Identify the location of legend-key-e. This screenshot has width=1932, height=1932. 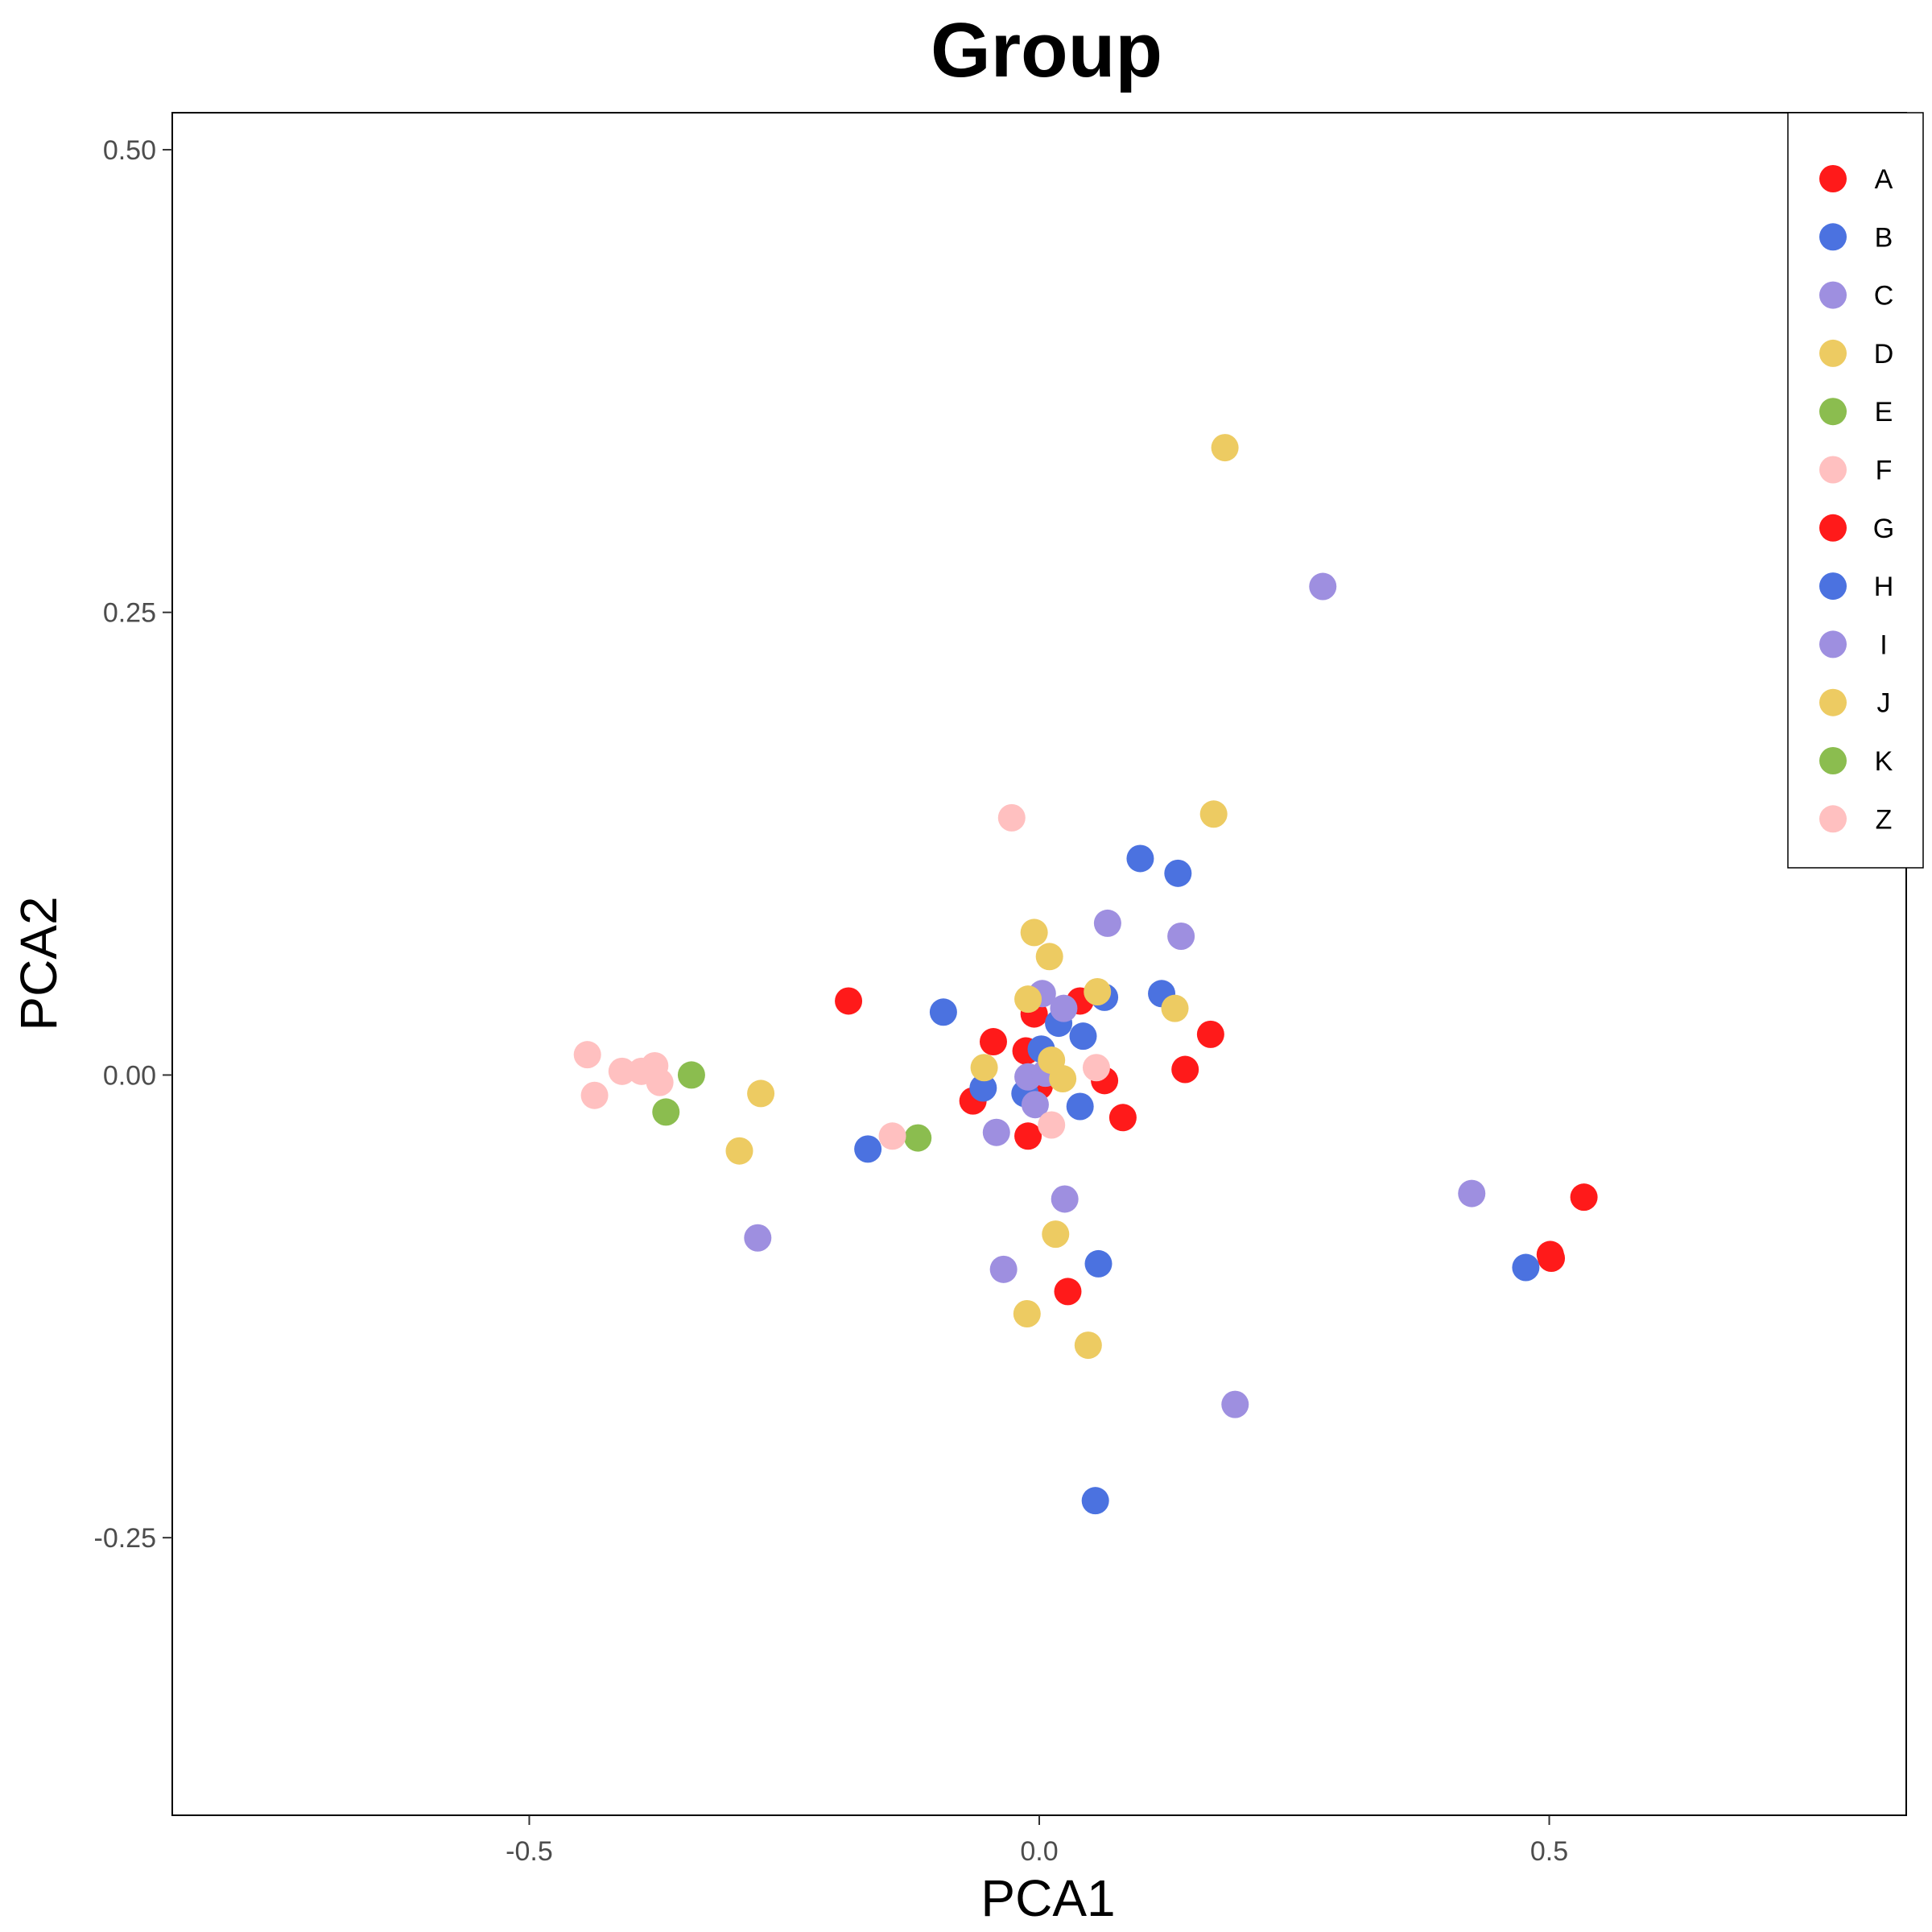
(1833, 412).